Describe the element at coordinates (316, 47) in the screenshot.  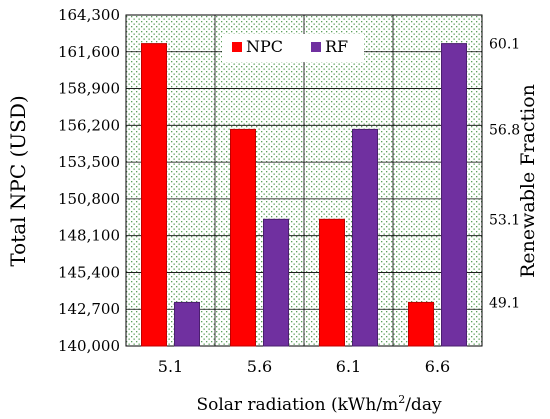
I see `legend-swatch-rf` at that location.